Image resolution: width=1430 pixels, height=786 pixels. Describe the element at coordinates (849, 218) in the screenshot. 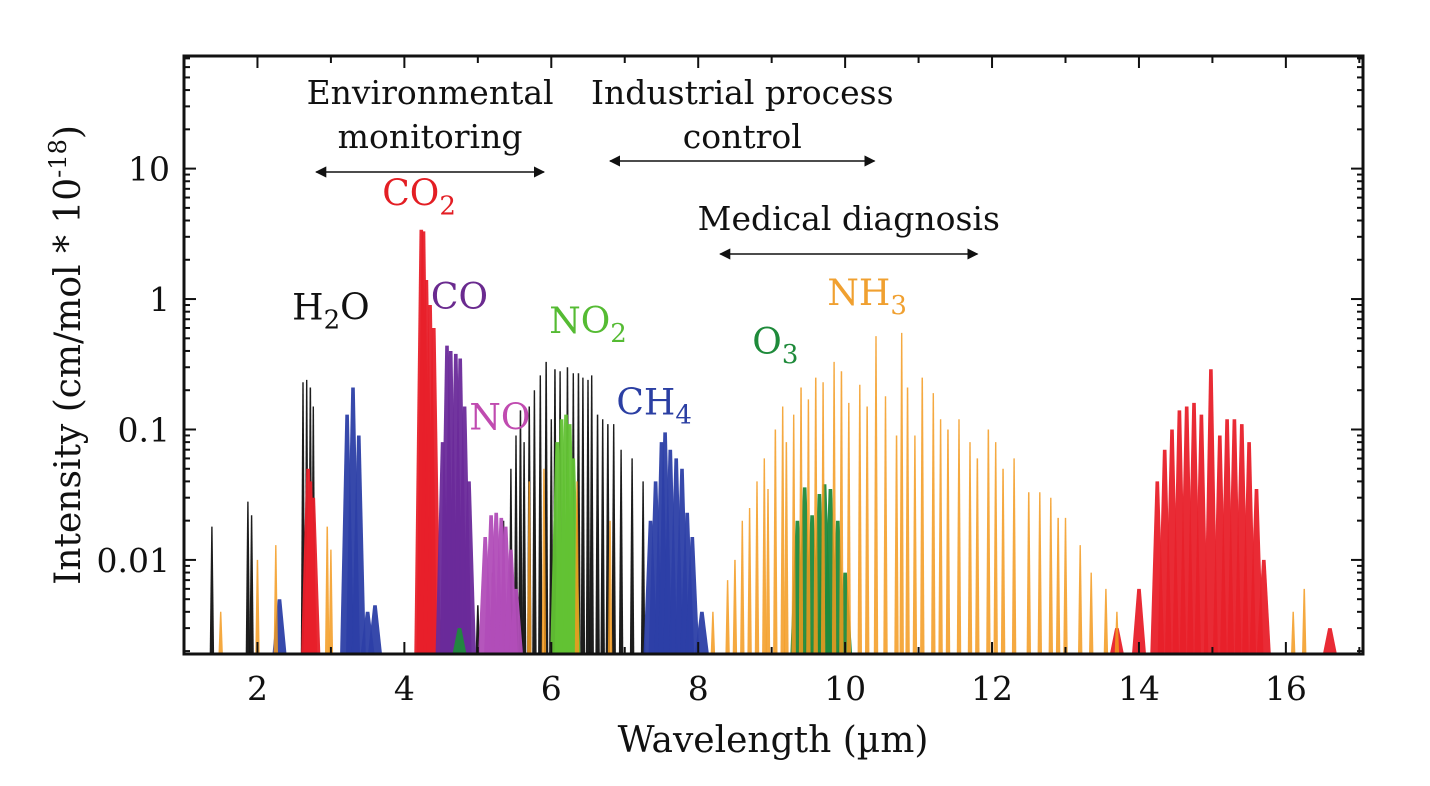

I see `application-label-line: Medical diagnosis` at that location.